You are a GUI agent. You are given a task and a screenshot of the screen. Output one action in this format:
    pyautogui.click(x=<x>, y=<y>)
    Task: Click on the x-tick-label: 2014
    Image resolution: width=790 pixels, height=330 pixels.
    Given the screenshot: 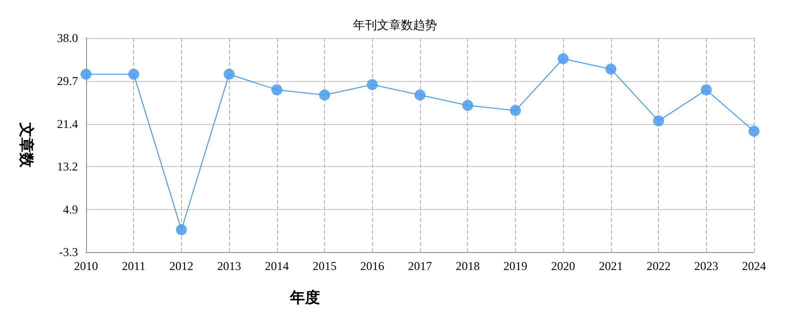 What is the action you would take?
    pyautogui.click(x=276, y=266)
    